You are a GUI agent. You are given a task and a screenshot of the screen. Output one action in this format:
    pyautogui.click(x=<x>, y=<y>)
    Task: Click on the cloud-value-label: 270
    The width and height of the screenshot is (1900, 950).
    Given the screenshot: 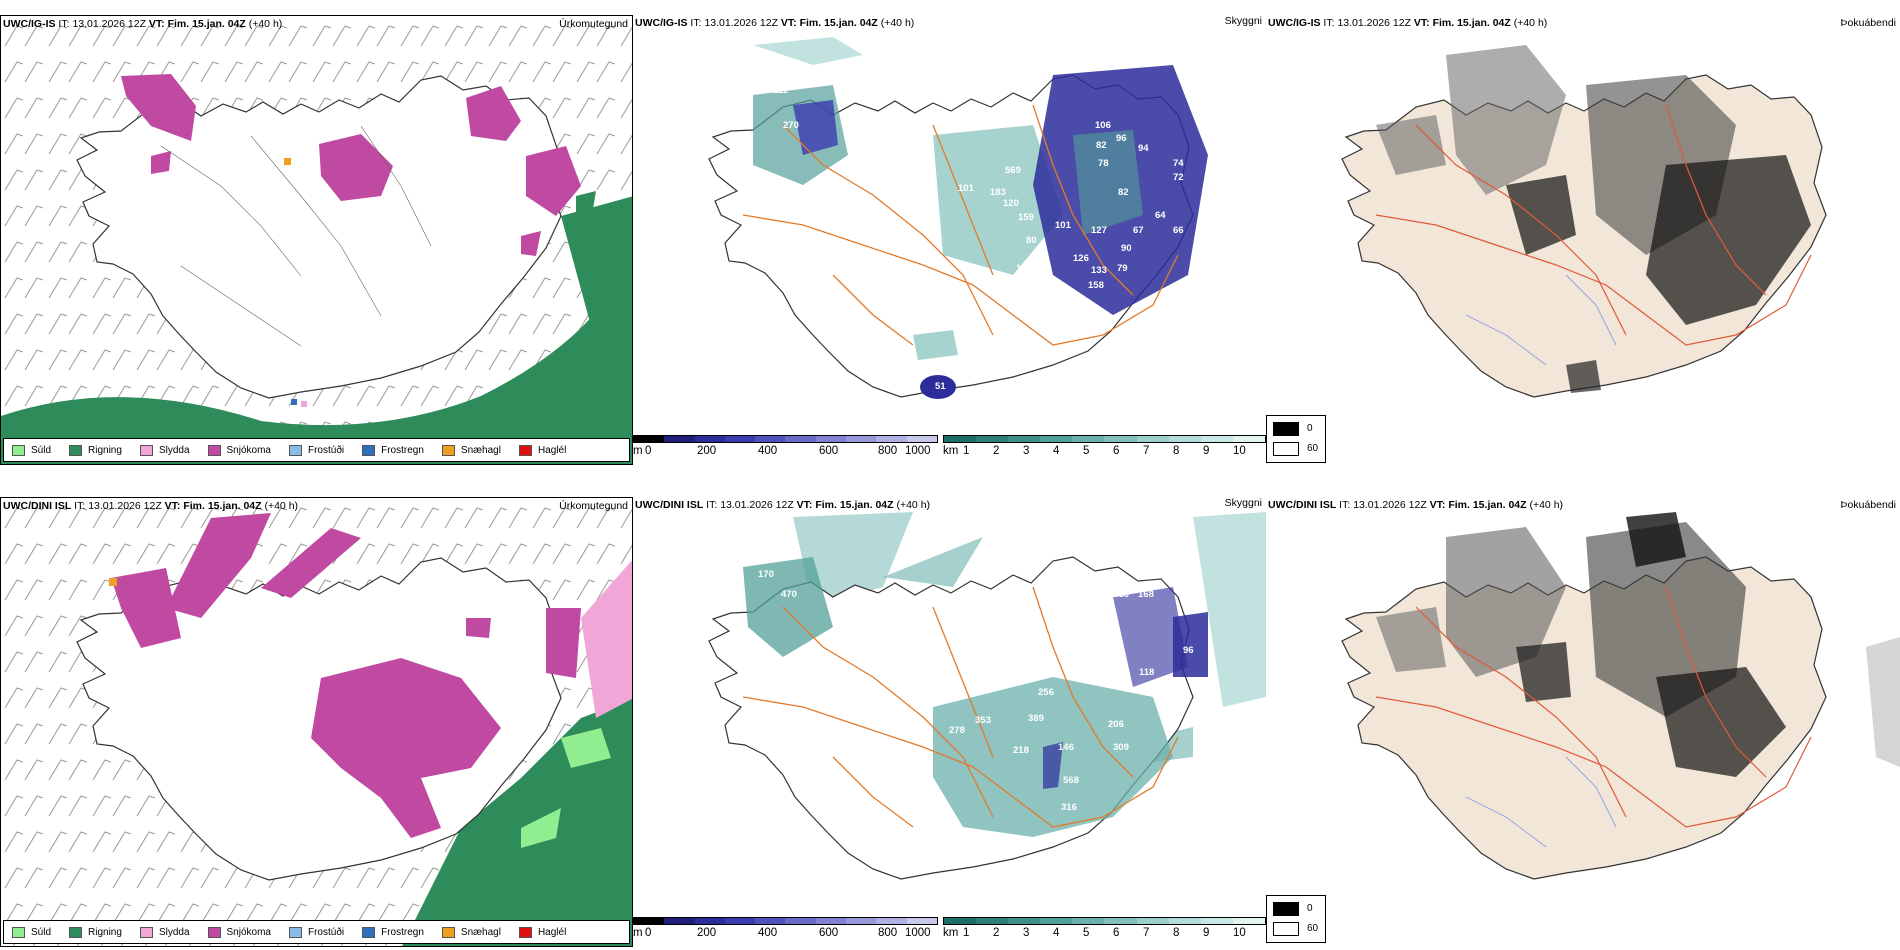 What is the action you would take?
    pyautogui.click(x=791, y=125)
    